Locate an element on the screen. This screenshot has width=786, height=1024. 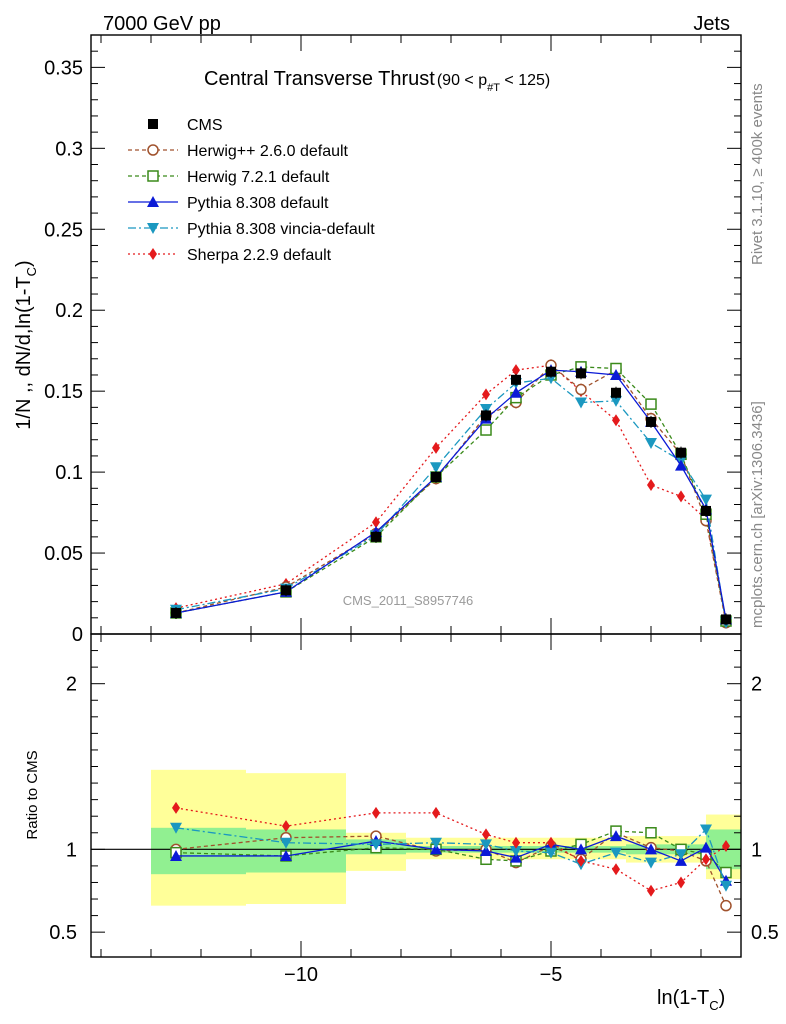
analysis-watermark: CMS_2011_S8957746 is located at coordinates (408, 600).